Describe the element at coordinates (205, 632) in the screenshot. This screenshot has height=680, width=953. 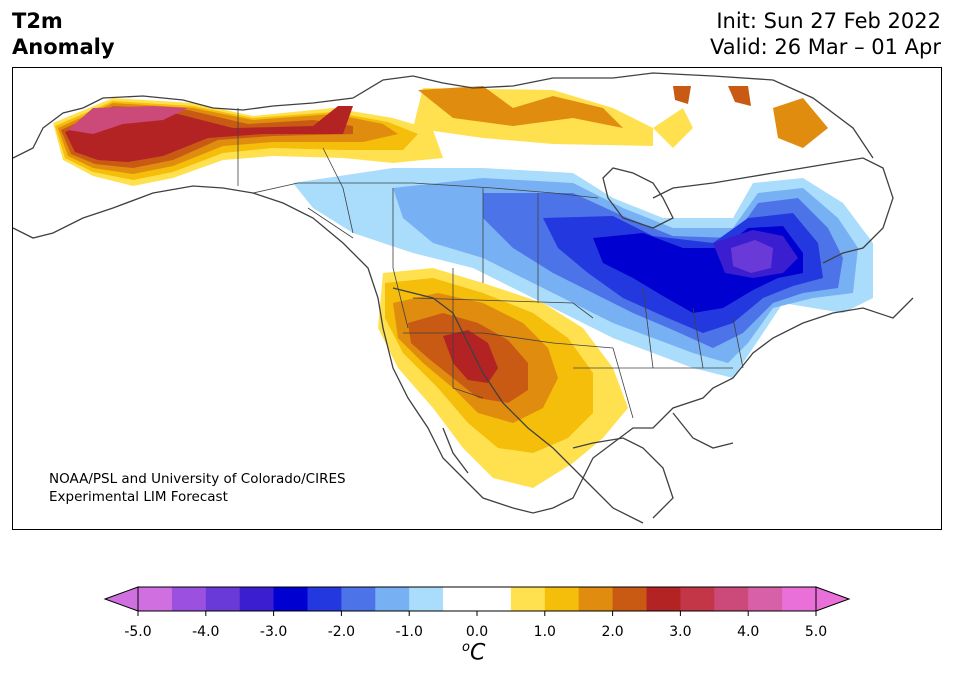
I see `colorbar-tick-label: -4.0` at that location.